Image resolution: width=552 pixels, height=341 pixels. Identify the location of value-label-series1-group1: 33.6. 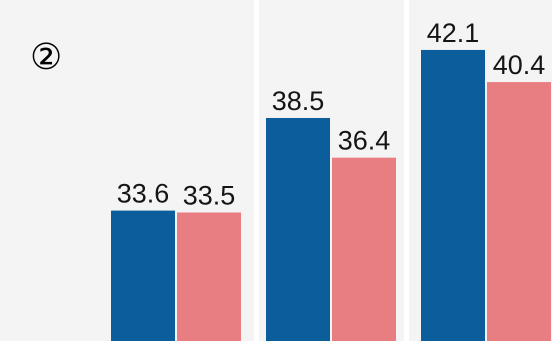
(143, 194).